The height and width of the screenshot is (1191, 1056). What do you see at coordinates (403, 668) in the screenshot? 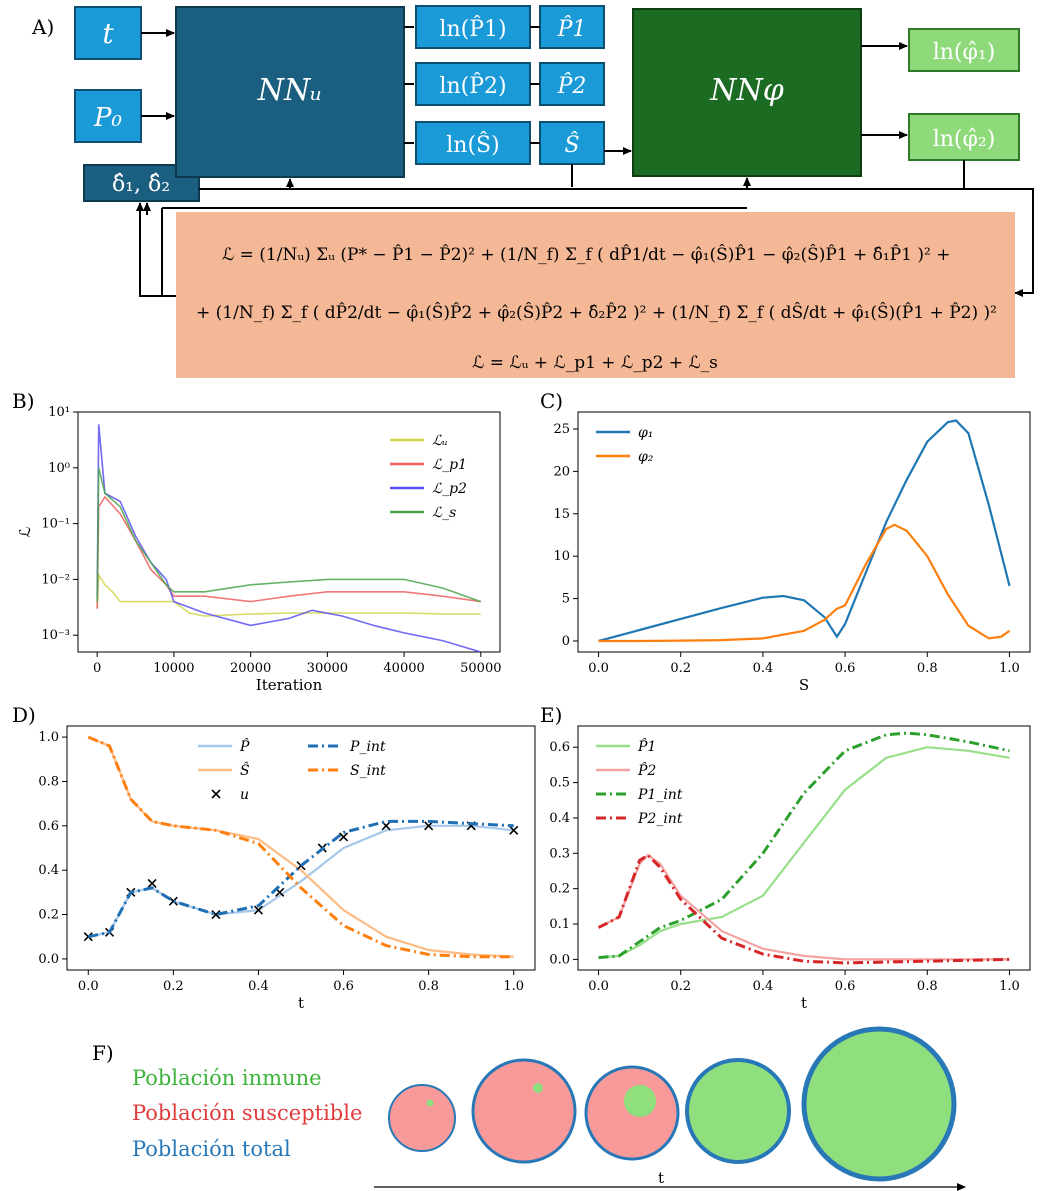
I see `plot-b-xtick-label-4: 40000` at bounding box center [403, 668].